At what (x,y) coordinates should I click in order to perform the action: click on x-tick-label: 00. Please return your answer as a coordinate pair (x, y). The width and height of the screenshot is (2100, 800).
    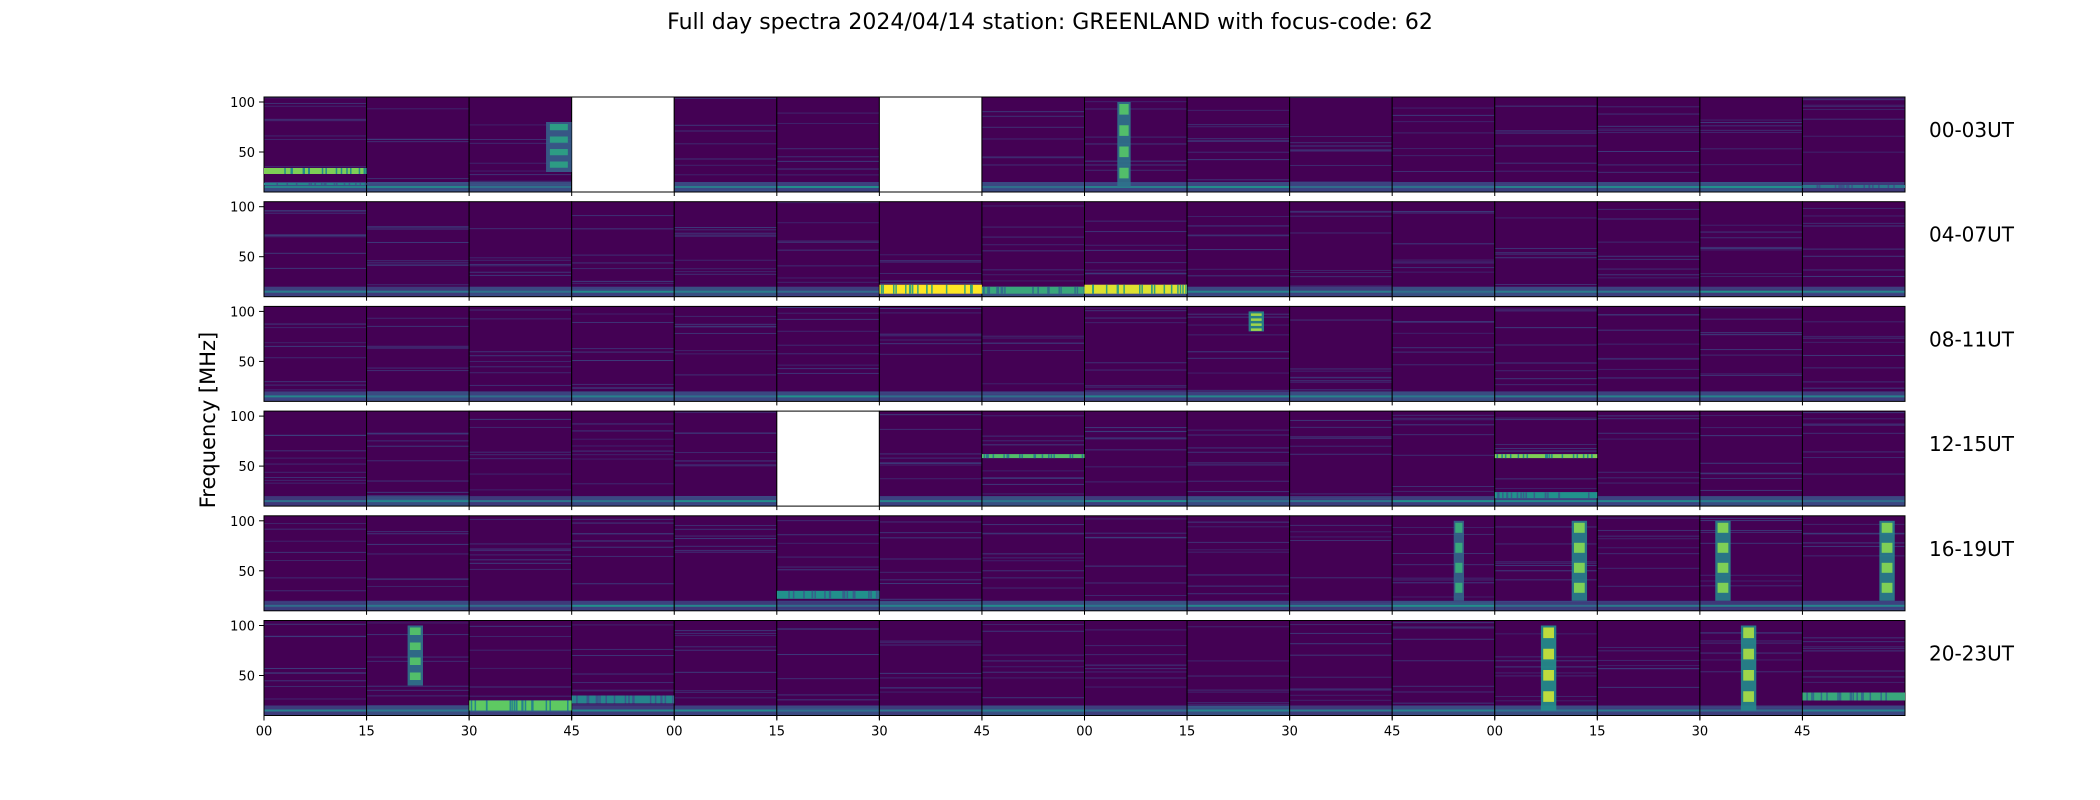
    Looking at the image, I should click on (1084, 732).